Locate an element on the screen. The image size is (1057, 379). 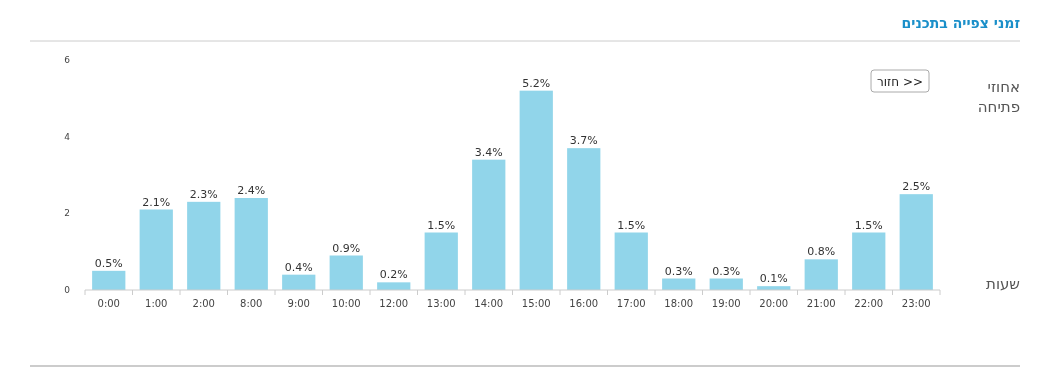
y-tick-label: 2 is located at coordinates (67, 213).